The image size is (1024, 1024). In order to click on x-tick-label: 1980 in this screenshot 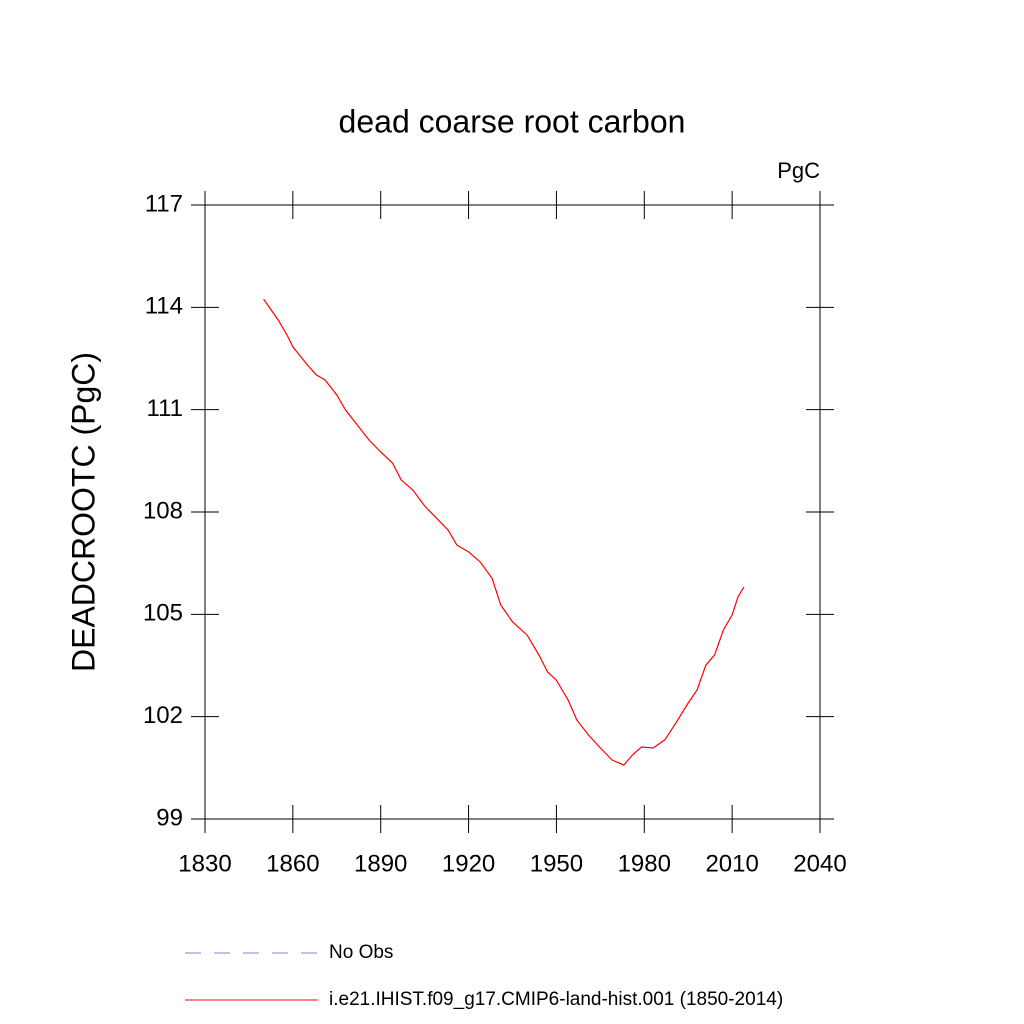, I will do `click(644, 863)`.